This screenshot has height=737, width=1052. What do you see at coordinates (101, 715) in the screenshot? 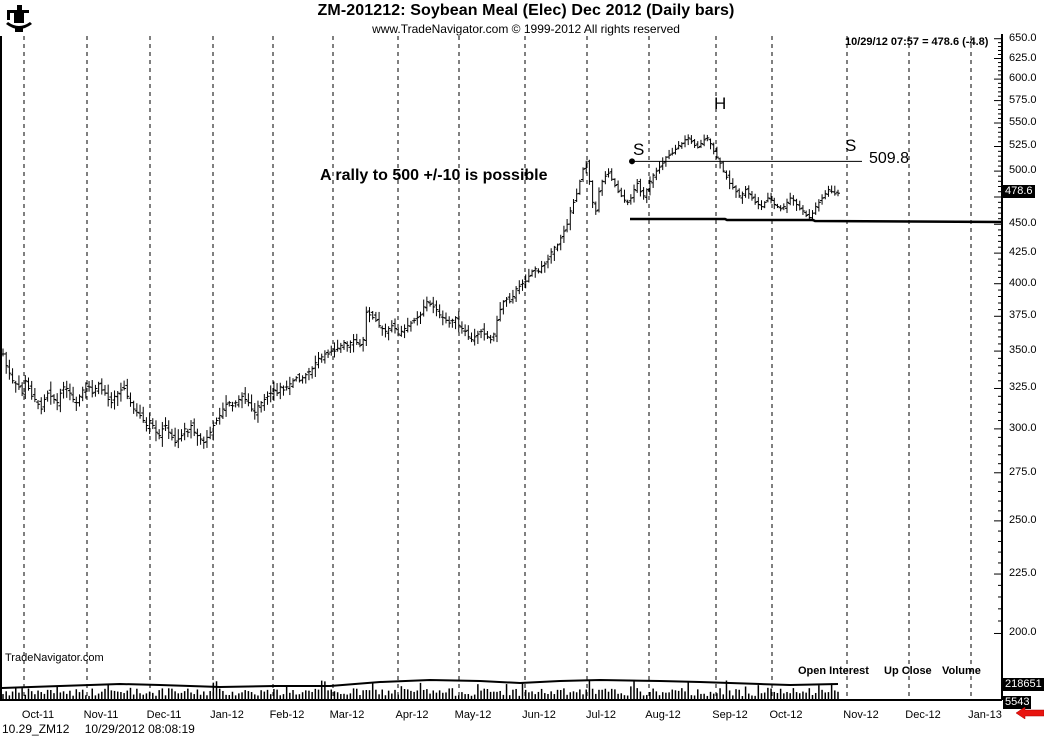
I see `x-tick-label: Nov-11` at bounding box center [101, 715].